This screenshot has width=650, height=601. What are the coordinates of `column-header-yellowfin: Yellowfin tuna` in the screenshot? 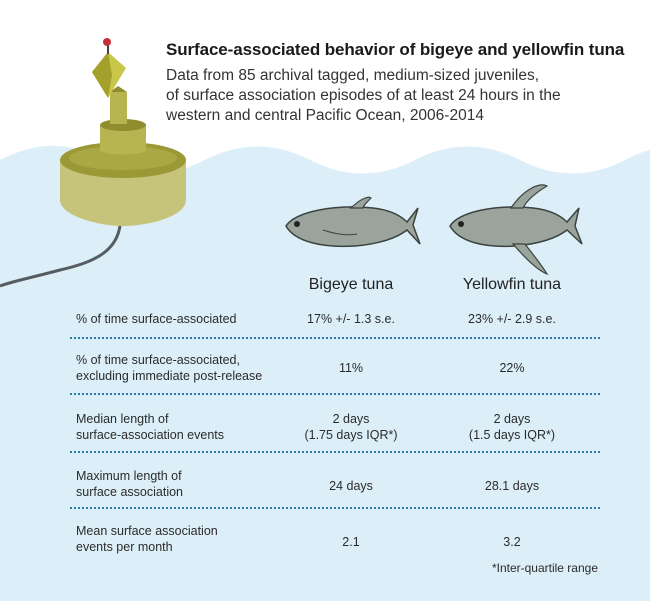 It's located at (512, 284).